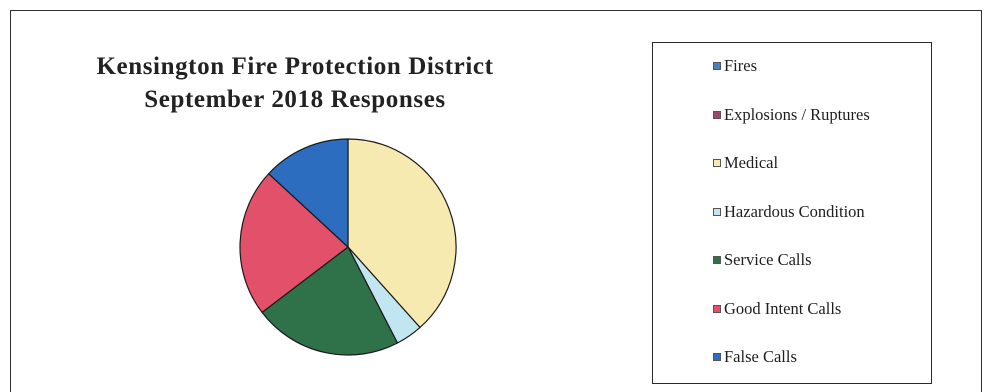 This screenshot has width=988, height=392. What do you see at coordinates (717, 357) in the screenshot?
I see `legend-swatch-false-calls` at bounding box center [717, 357].